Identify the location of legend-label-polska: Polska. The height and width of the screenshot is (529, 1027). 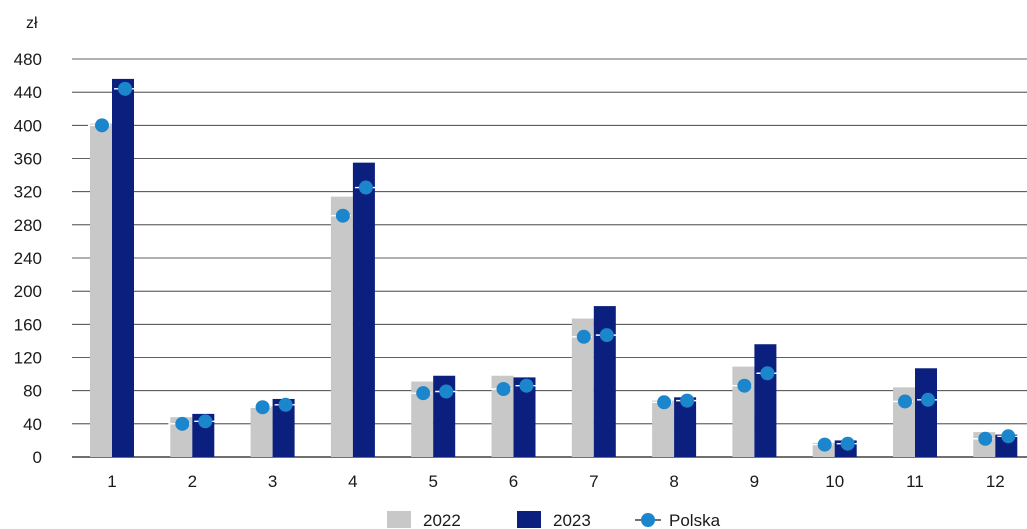
(695, 520).